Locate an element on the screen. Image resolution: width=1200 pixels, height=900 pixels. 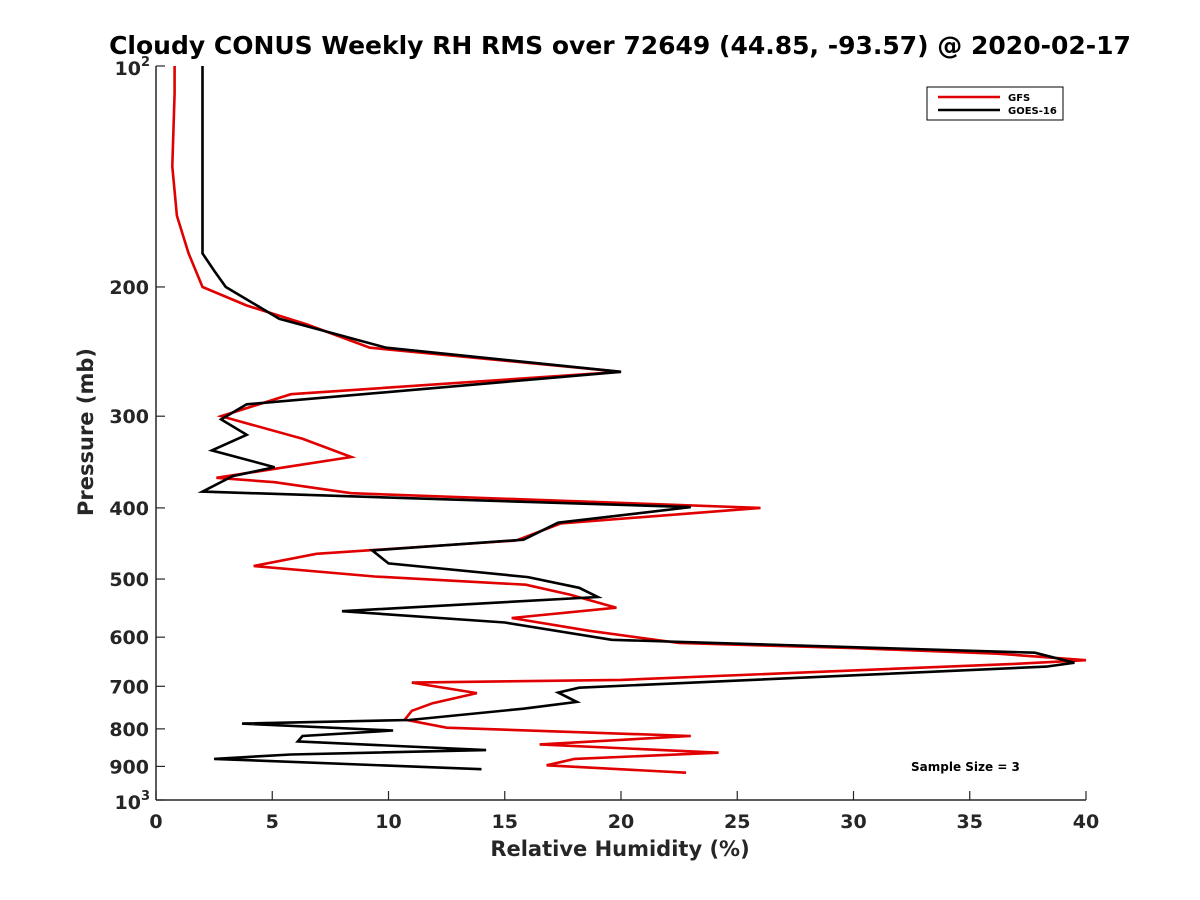
x-ticks: 0 5 10 15 20 25 30 35 40 is located at coordinates (624, 812).